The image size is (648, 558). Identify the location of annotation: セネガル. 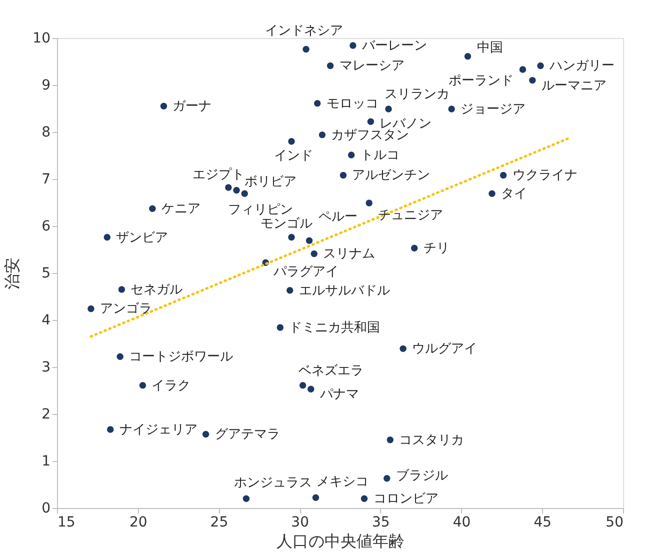
(156, 290).